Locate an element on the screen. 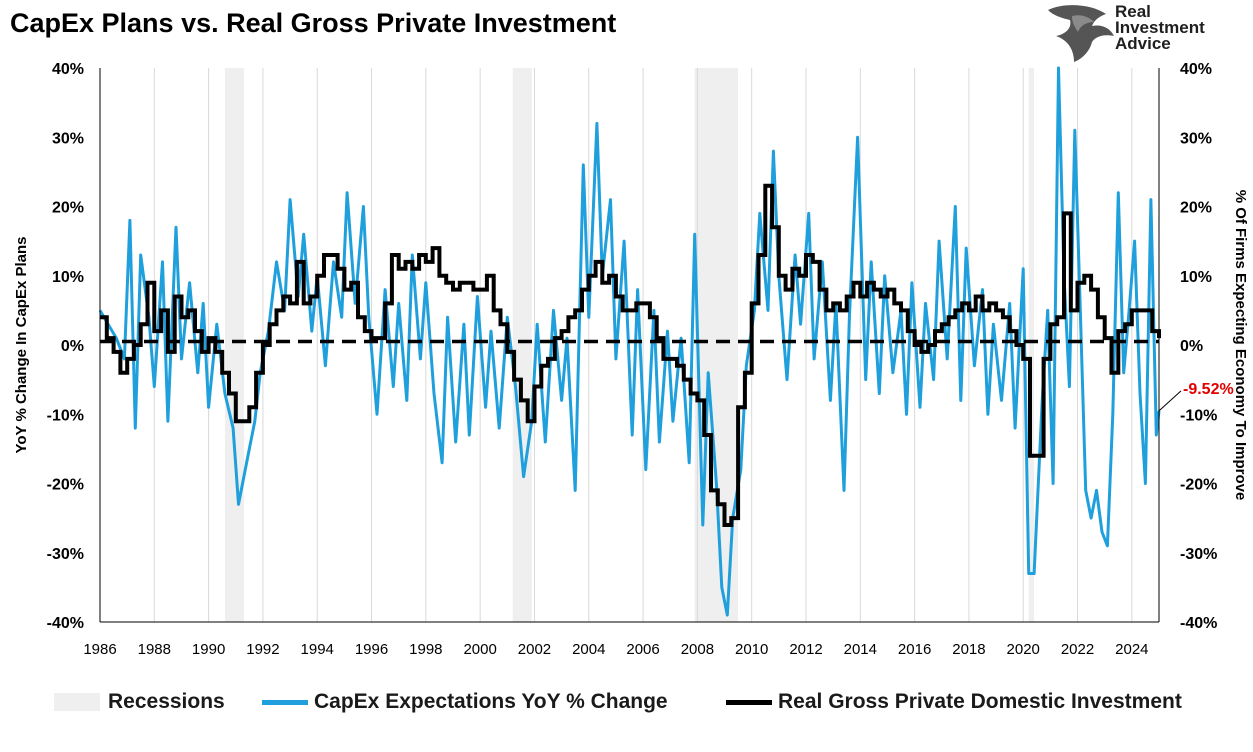  y-tick-right-5: -10% is located at coordinates (1198, 415).